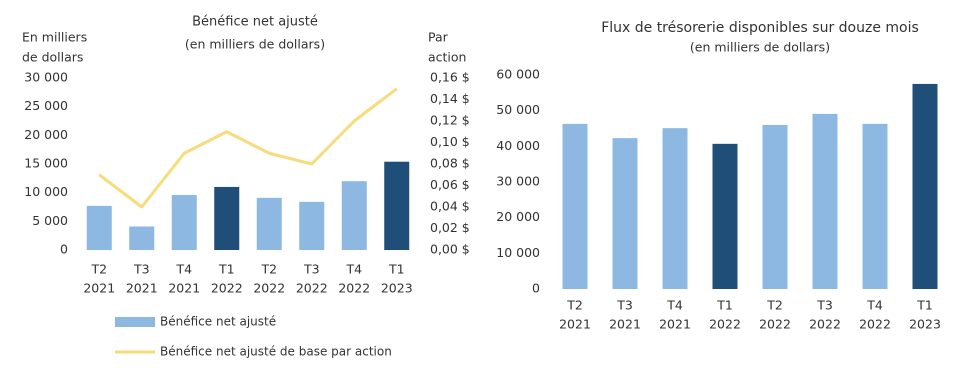 The width and height of the screenshot is (969, 383). Describe the element at coordinates (450, 163) in the screenshot. I see `y2-tick-label: 0,08 $` at that location.